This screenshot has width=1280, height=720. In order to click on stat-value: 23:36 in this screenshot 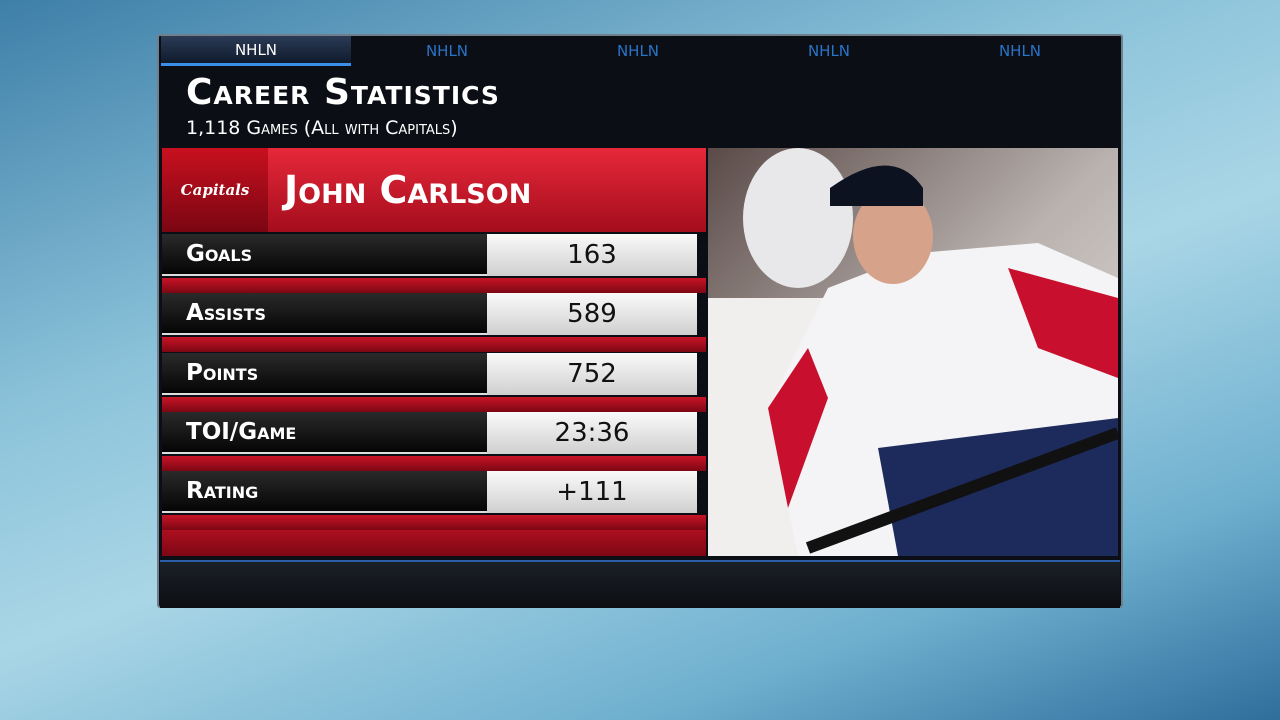, I will do `click(592, 432)`.